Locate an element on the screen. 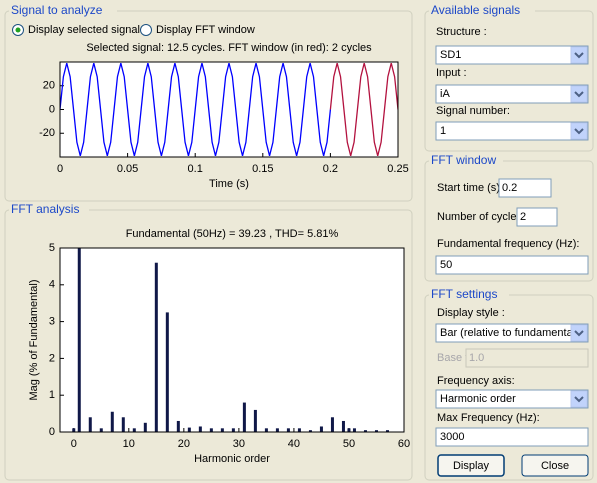  x-tick-label: 0.1 is located at coordinates (195, 169).